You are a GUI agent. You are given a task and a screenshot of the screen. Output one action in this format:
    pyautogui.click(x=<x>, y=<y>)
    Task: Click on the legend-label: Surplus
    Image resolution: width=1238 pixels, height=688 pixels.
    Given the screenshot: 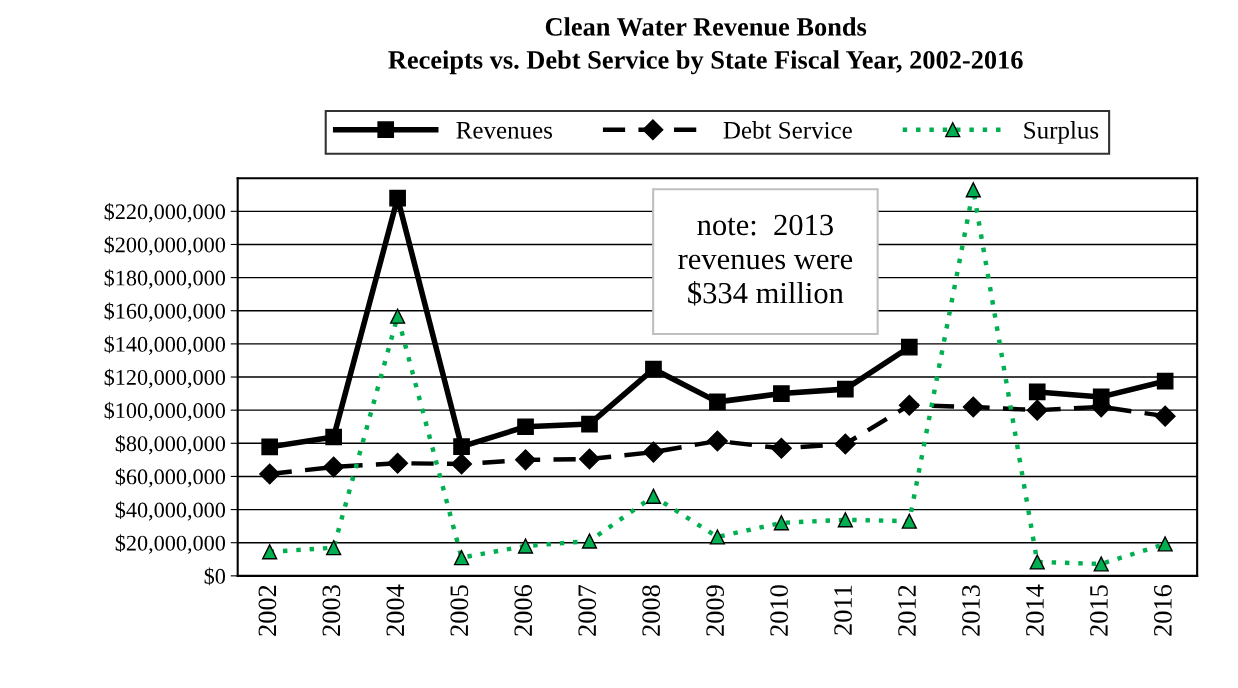 What is the action you would take?
    pyautogui.click(x=1061, y=132)
    